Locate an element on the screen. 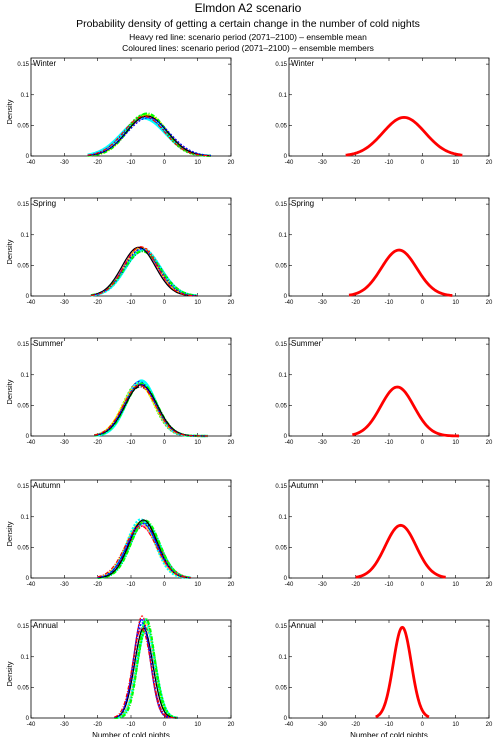  panel-autumn-mean-xtick-label: -40 is located at coordinates (289, 585).